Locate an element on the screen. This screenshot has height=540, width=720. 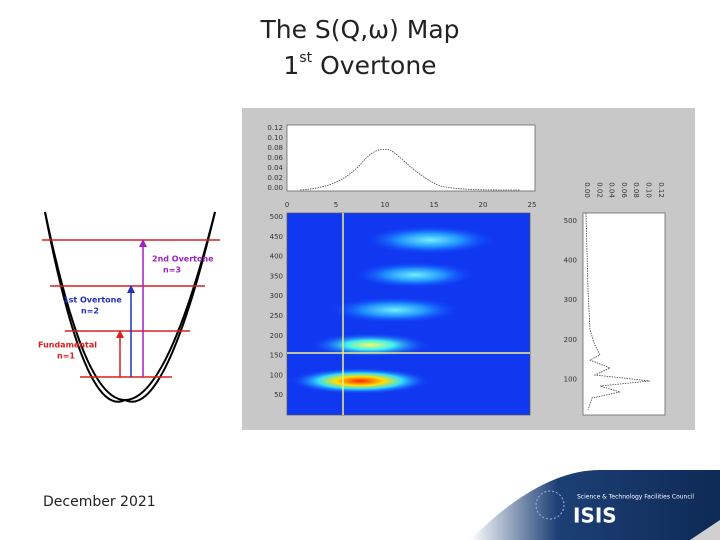
top-profile-curve is located at coordinates (410, 169).